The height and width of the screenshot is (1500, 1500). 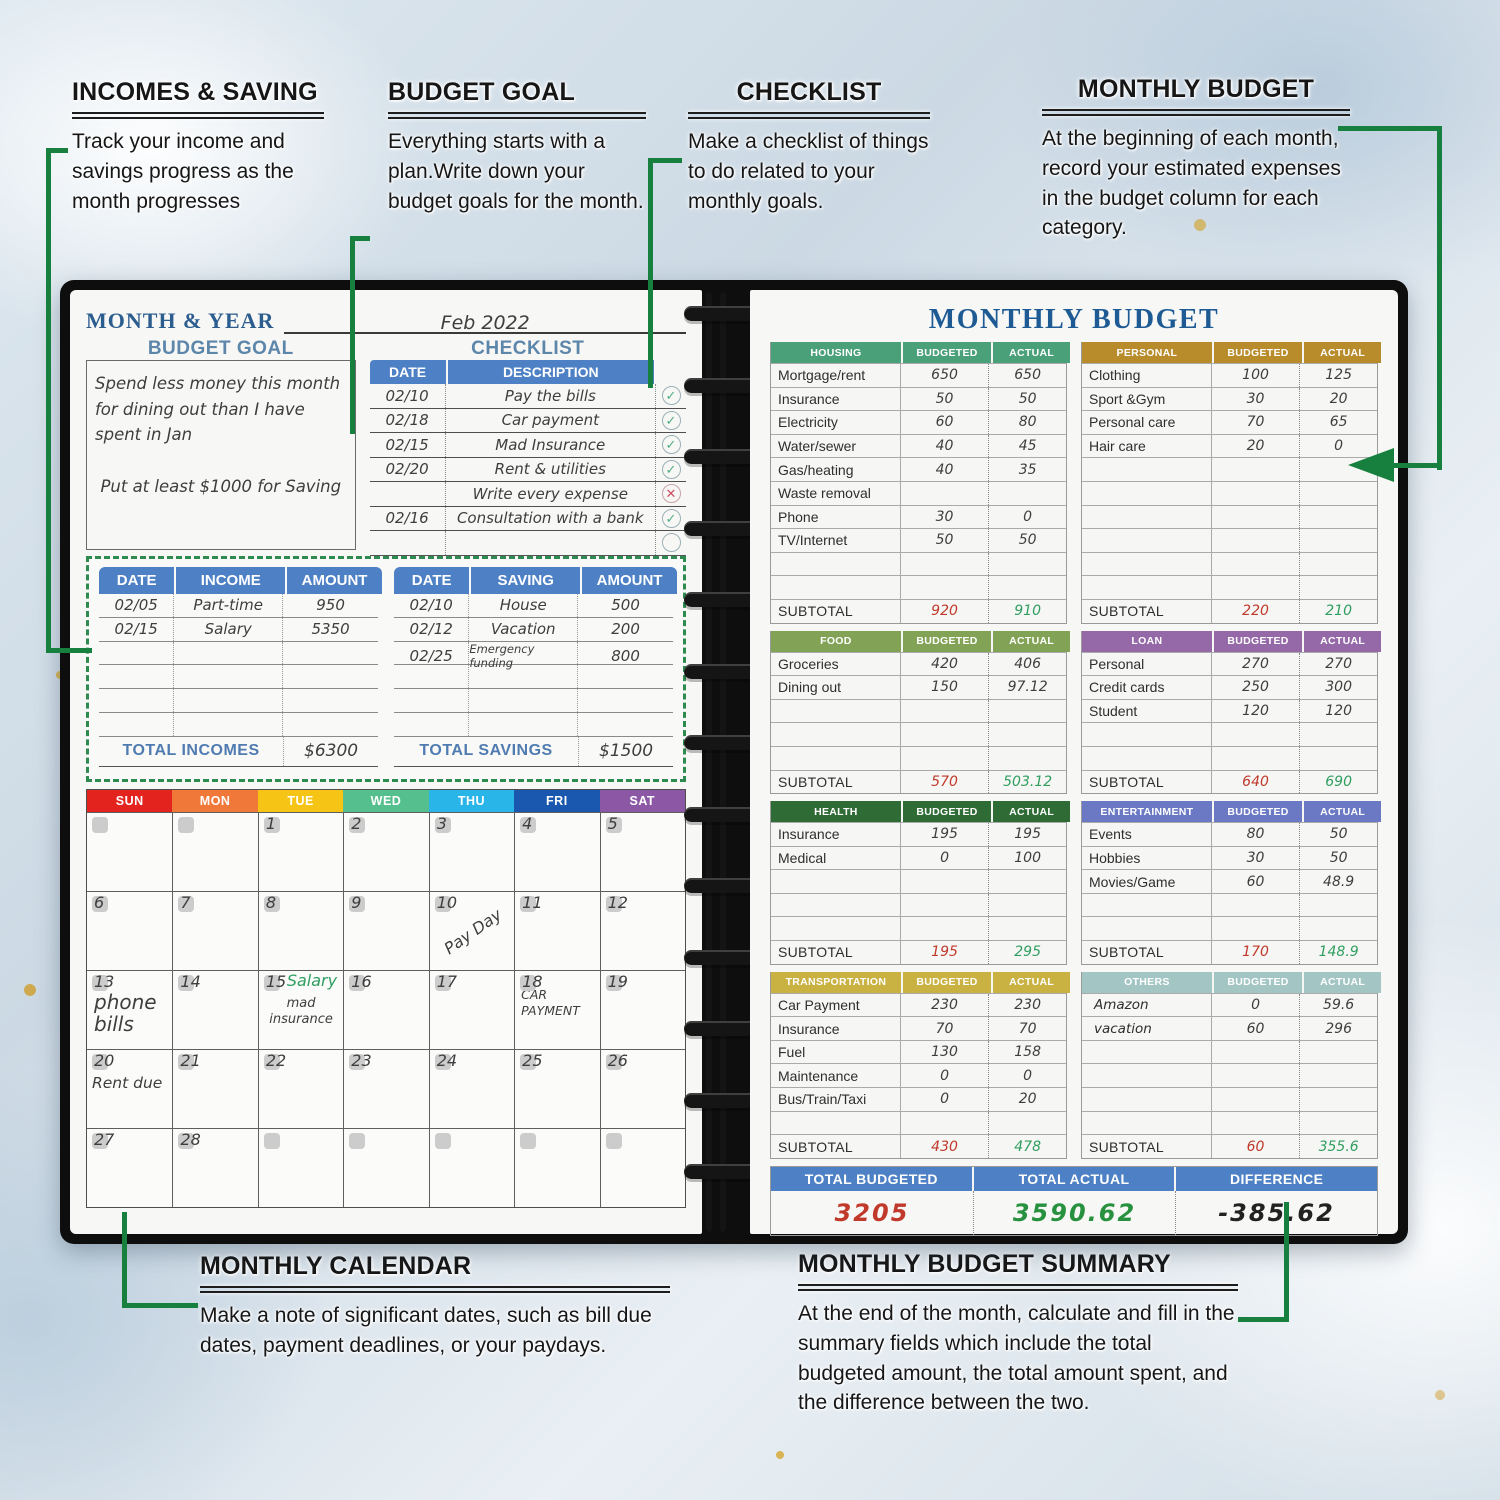 What do you see at coordinates (617, 902) in the screenshot?
I see `day-number: 12` at bounding box center [617, 902].